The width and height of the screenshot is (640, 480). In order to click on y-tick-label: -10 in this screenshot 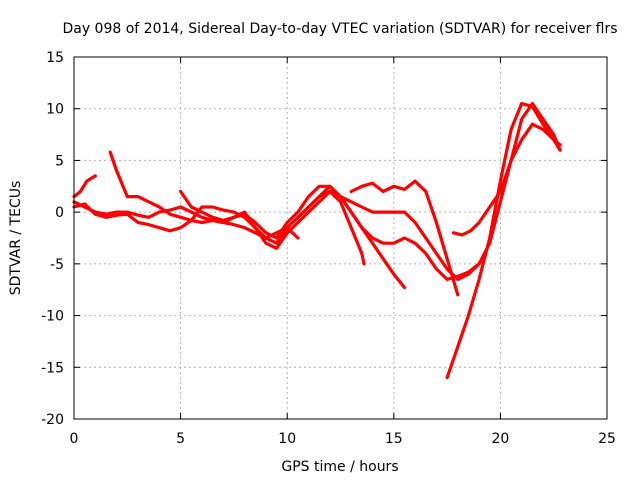, I will do `click(52, 317)`.